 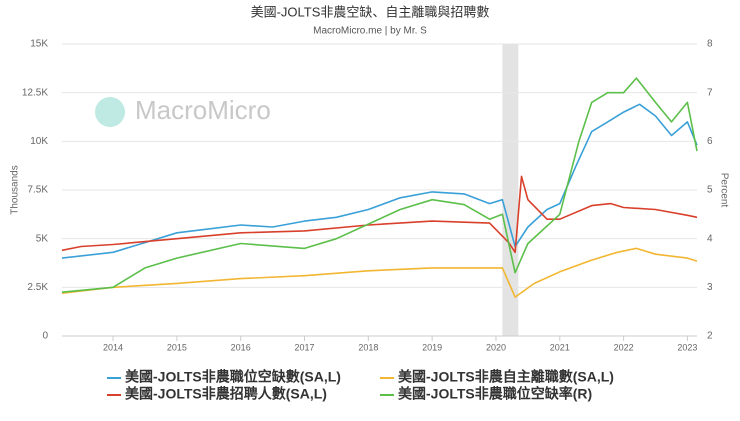 I want to click on x-tick-label: 2020, so click(x=496, y=347).